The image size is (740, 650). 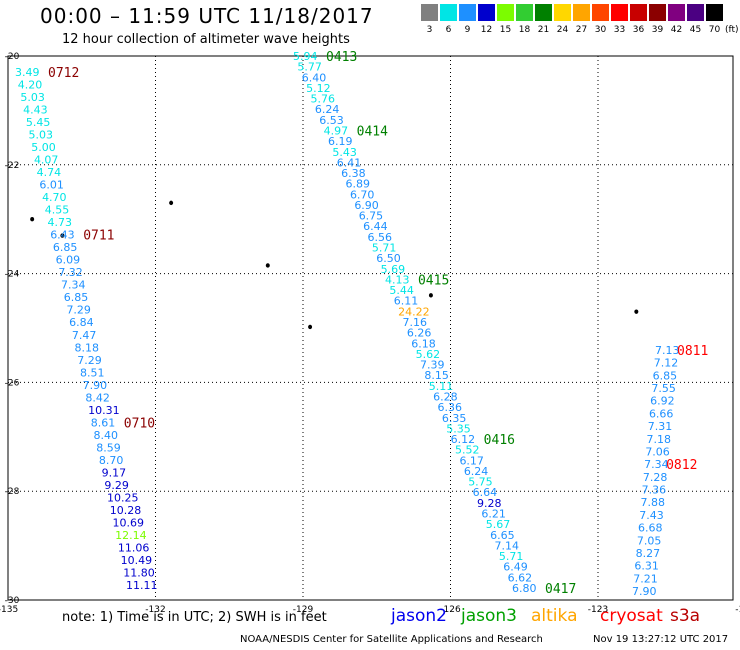 I want to click on wave-height-value: 6.89, so click(x=358, y=184).